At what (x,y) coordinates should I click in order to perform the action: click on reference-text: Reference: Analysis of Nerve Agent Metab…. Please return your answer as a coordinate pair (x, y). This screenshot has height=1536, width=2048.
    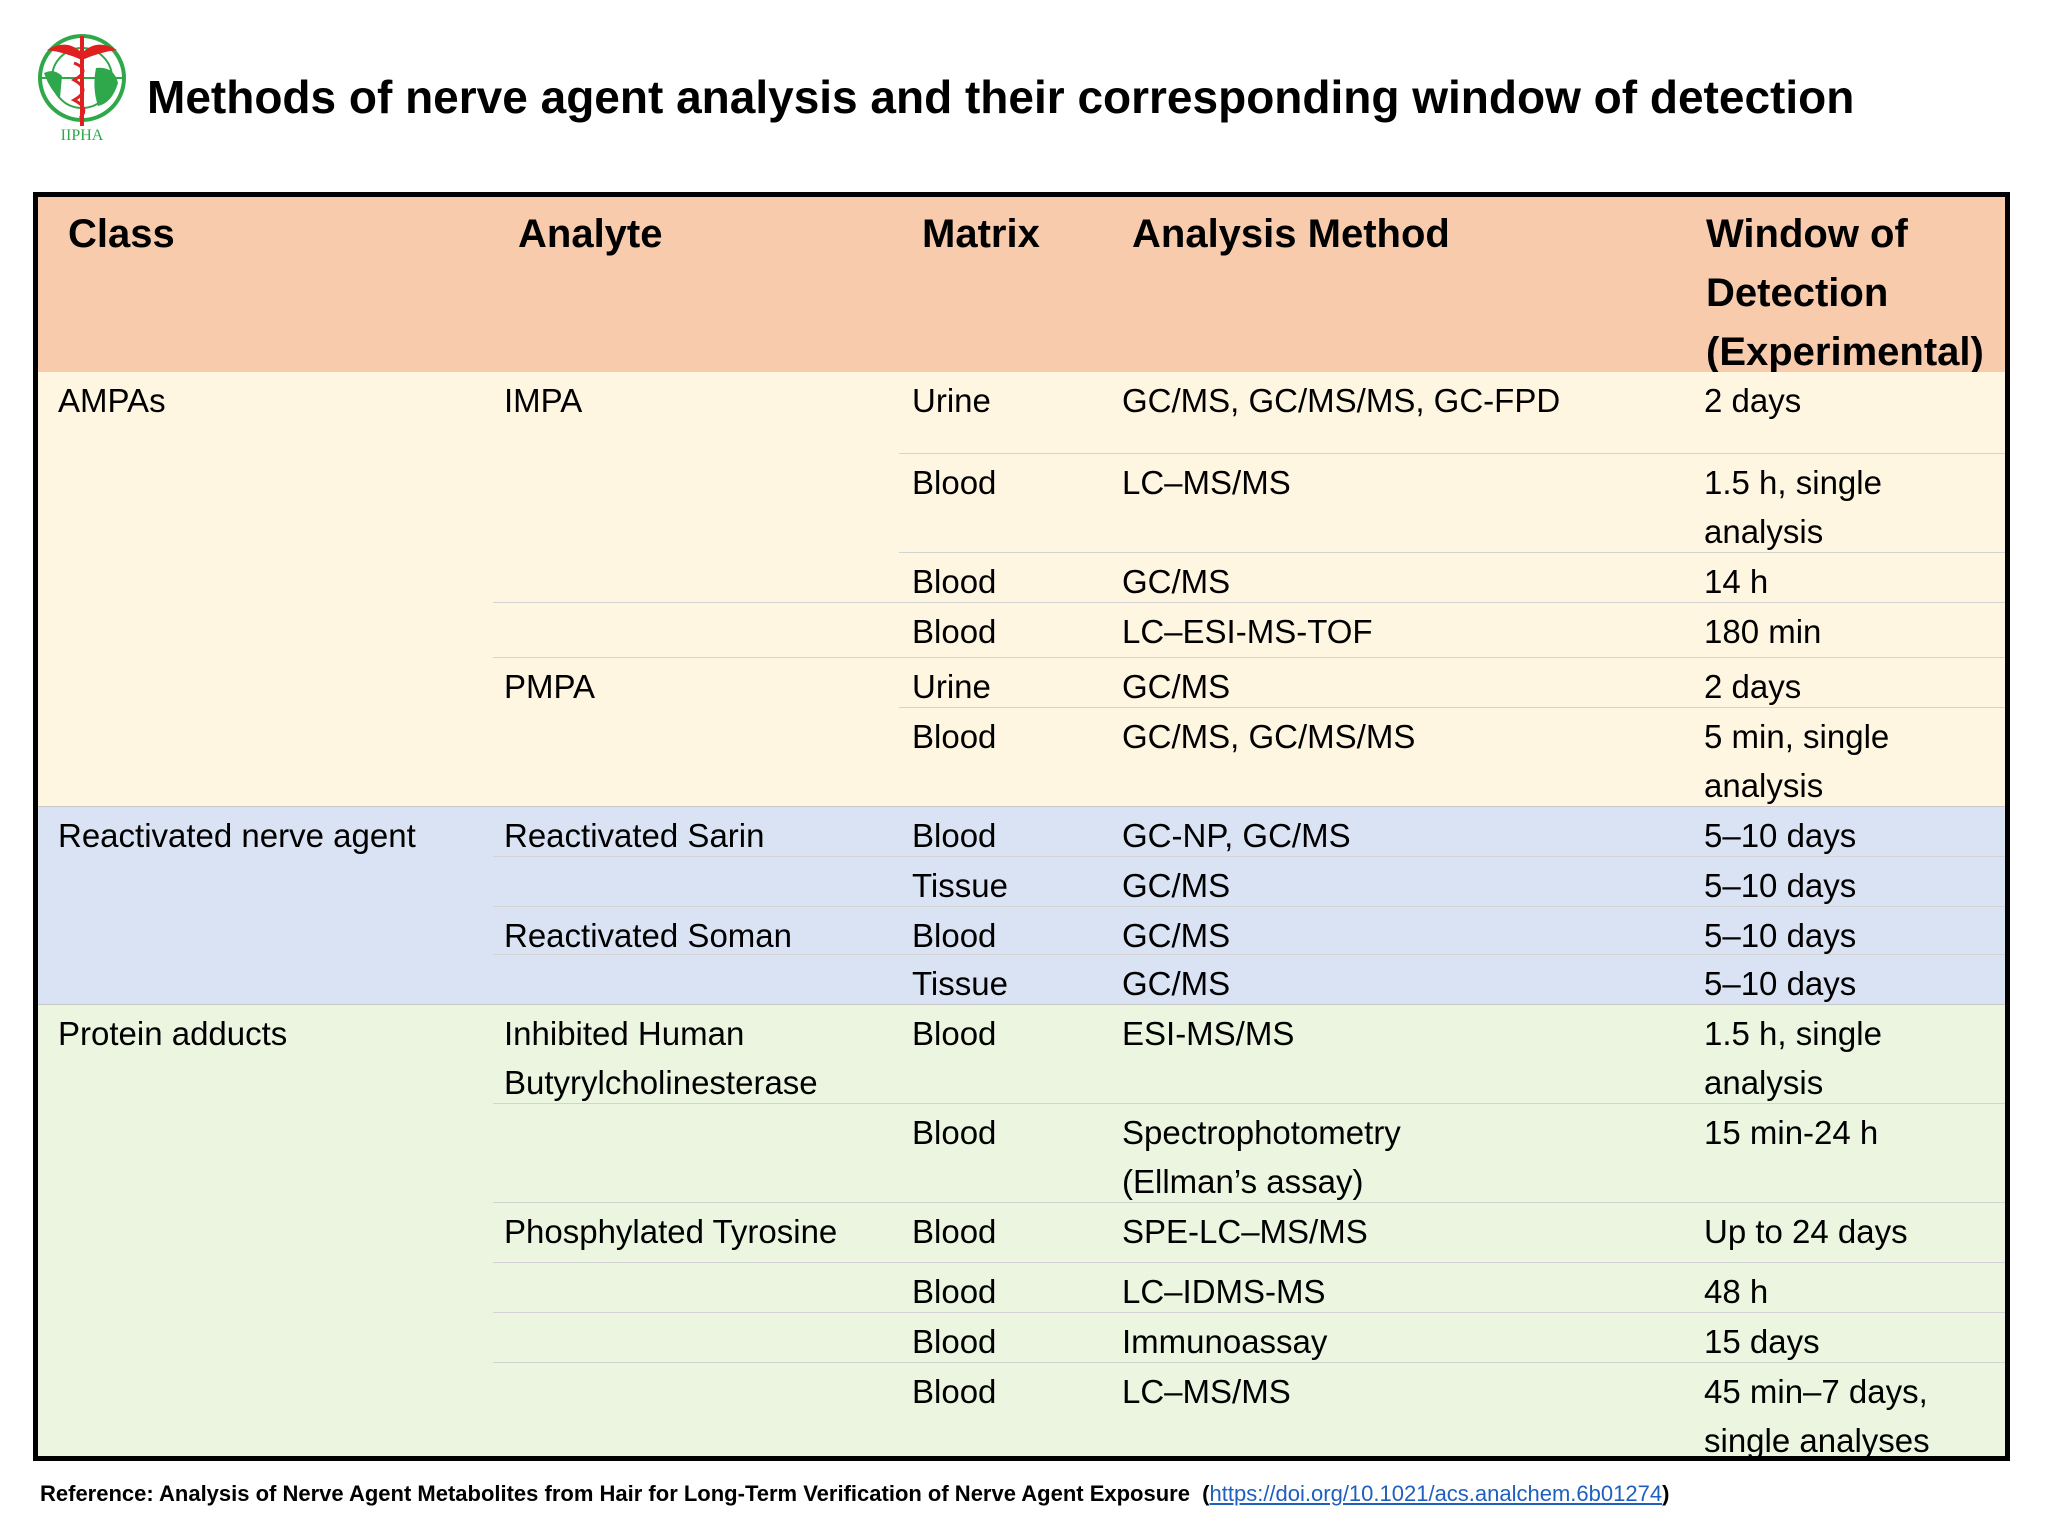
    Looking at the image, I should click on (615, 1493).